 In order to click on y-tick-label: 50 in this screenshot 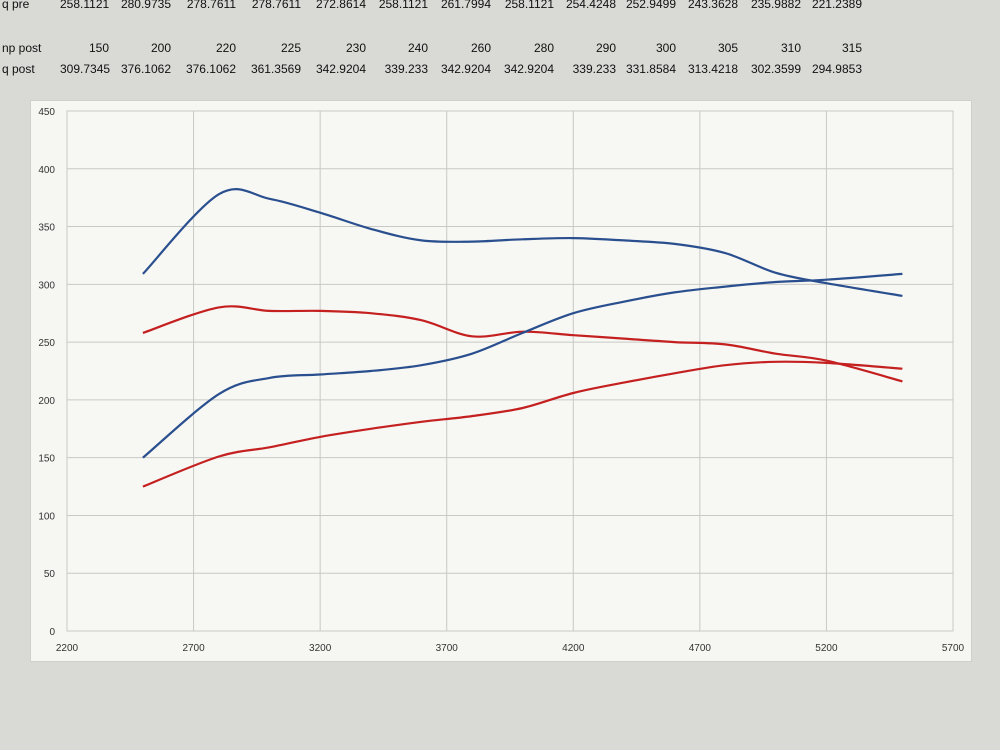, I will do `click(50, 574)`.